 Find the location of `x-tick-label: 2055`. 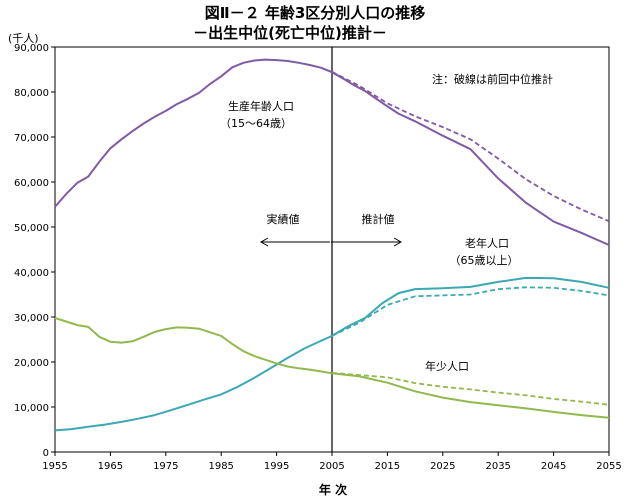

x-tick-label: 2055 is located at coordinates (608, 466).